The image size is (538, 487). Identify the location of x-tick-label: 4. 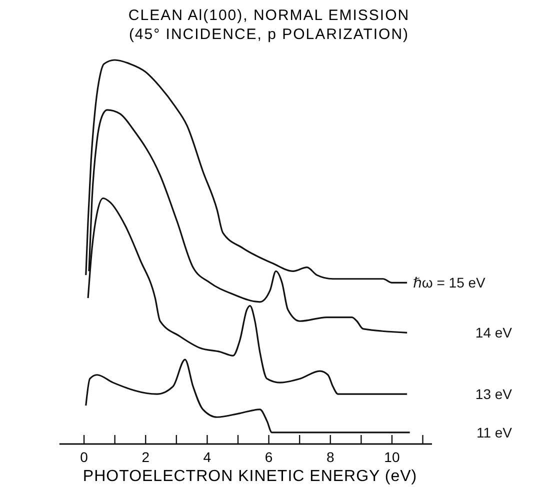
(207, 457).